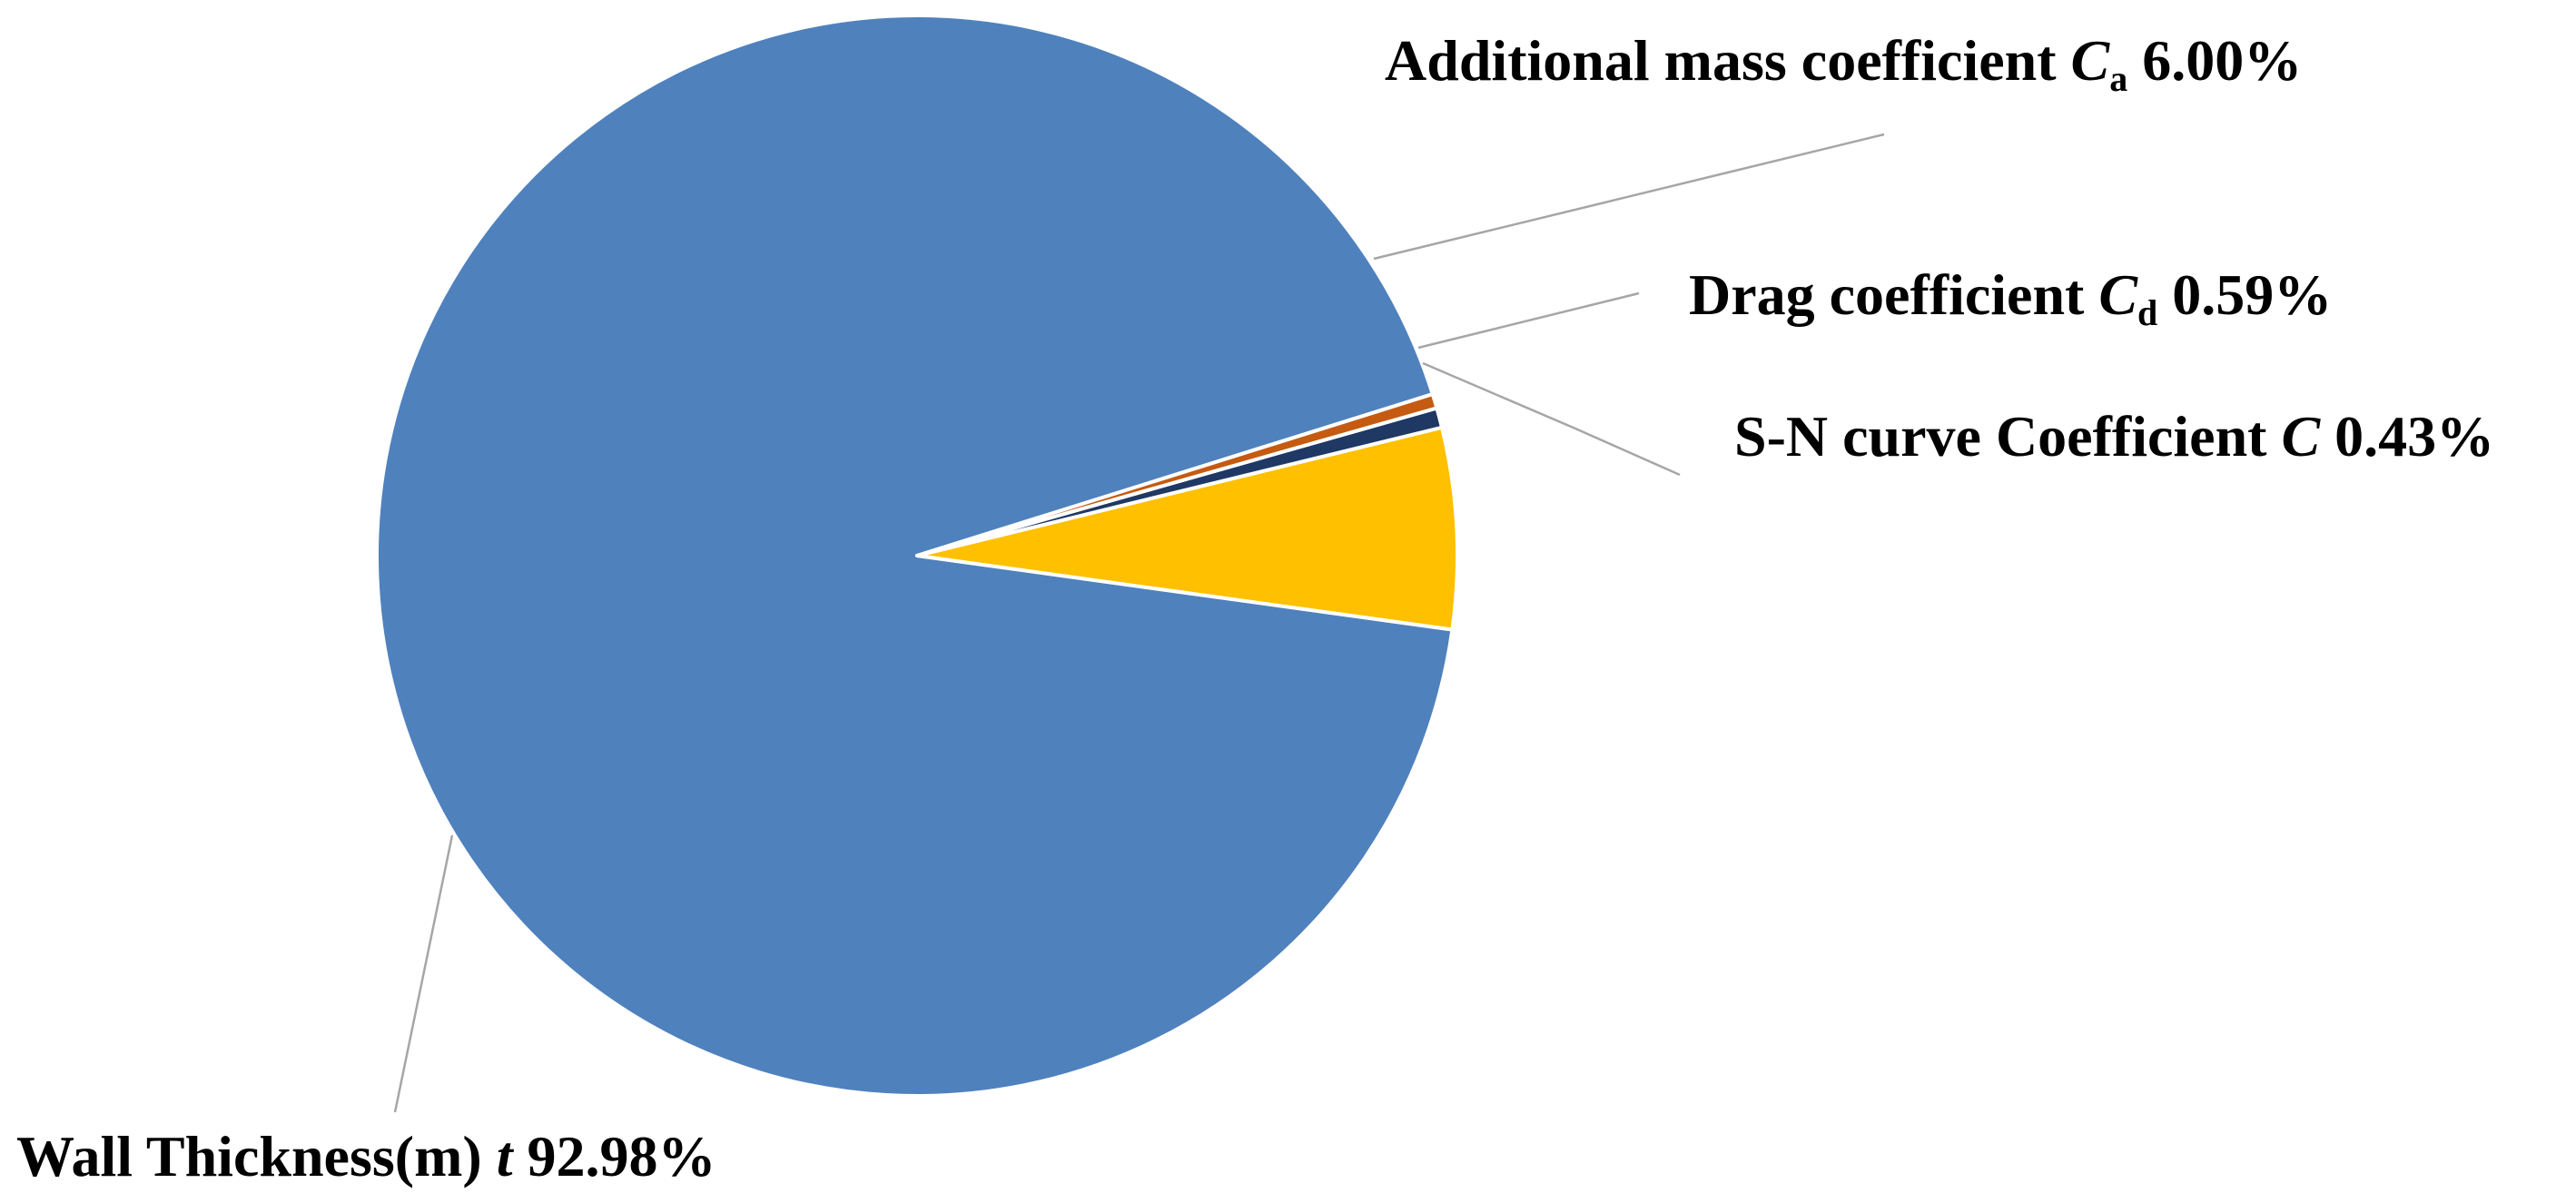 This screenshot has height=1203, width=2576. Describe the element at coordinates (2008, 436) in the screenshot. I see `data-label-name: S-N curve Coefficient` at that location.